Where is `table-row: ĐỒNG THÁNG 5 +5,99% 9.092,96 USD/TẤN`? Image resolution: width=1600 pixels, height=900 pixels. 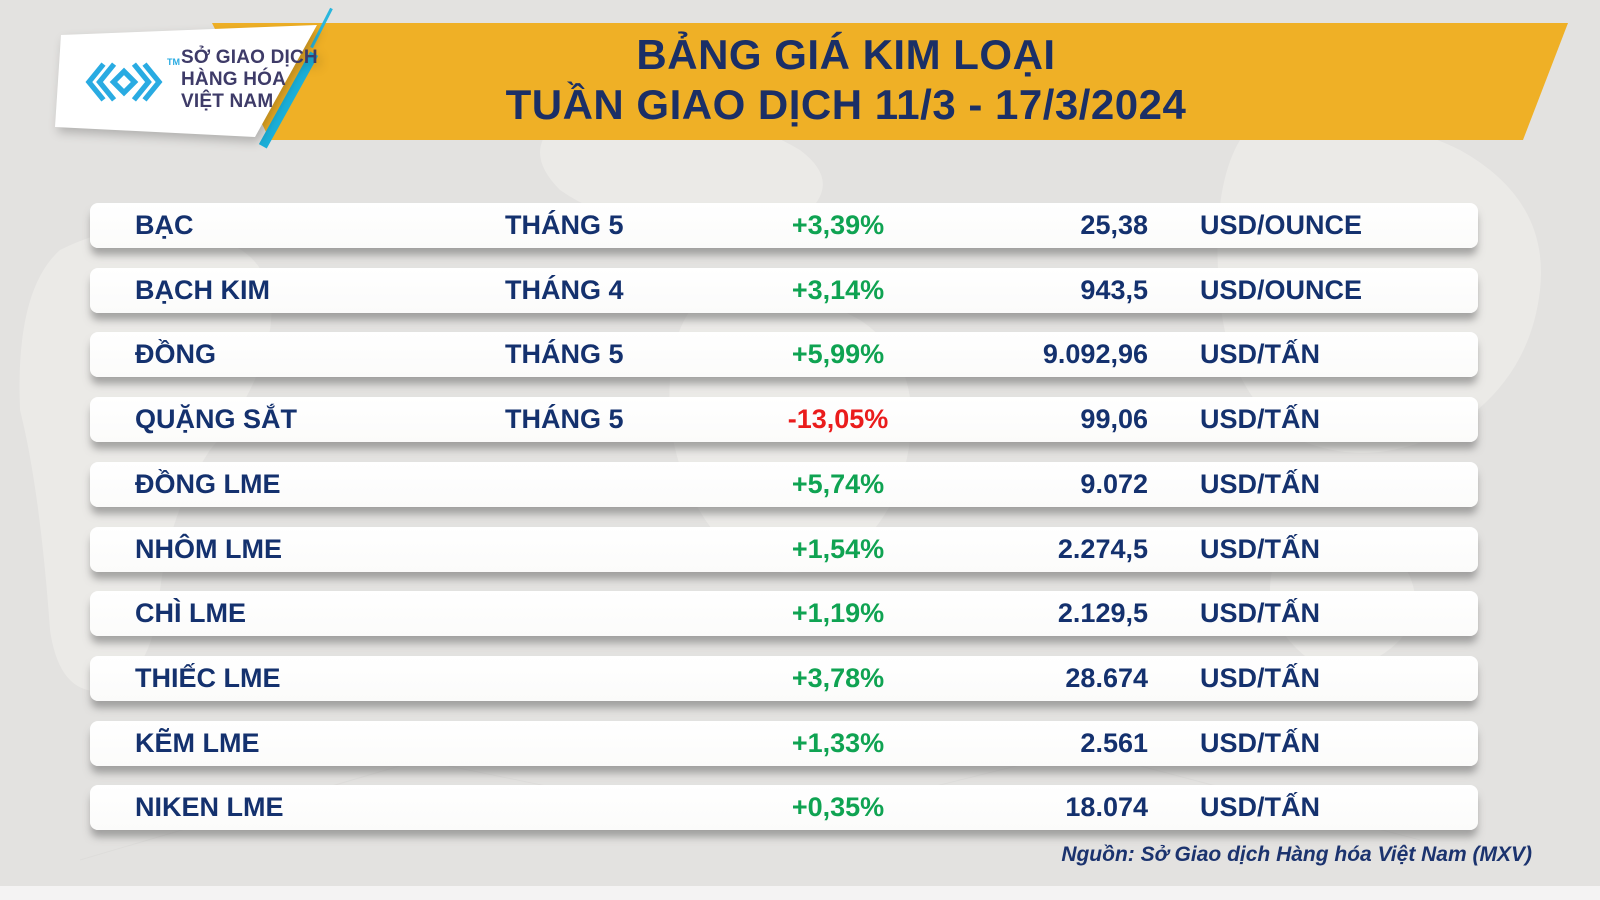 table-row: ĐỒNG THÁNG 5 +5,99% 9.092,96 USD/TẤN is located at coordinates (784, 354).